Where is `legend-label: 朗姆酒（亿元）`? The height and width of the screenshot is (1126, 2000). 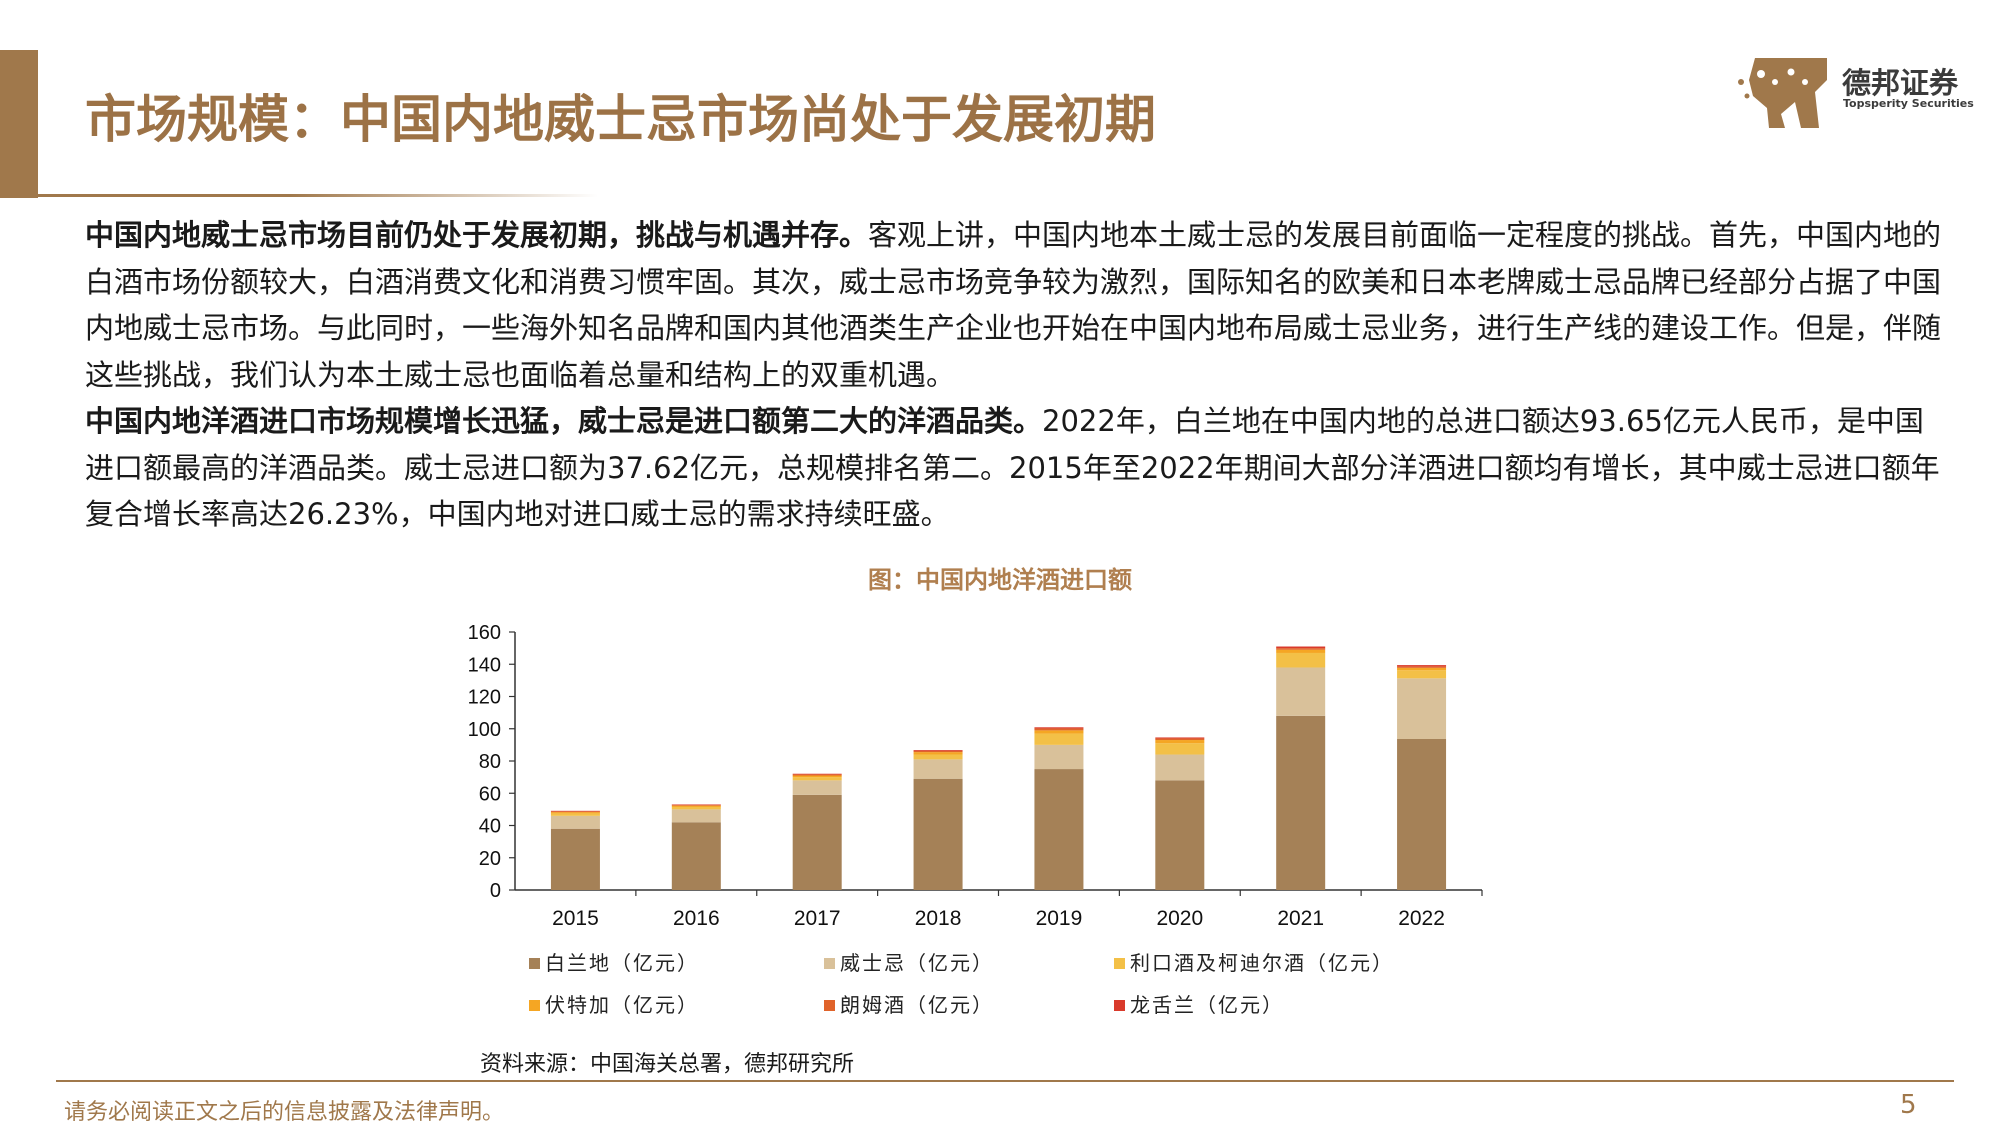
legend-label: 朗姆酒（亿元） is located at coordinates (917, 1005).